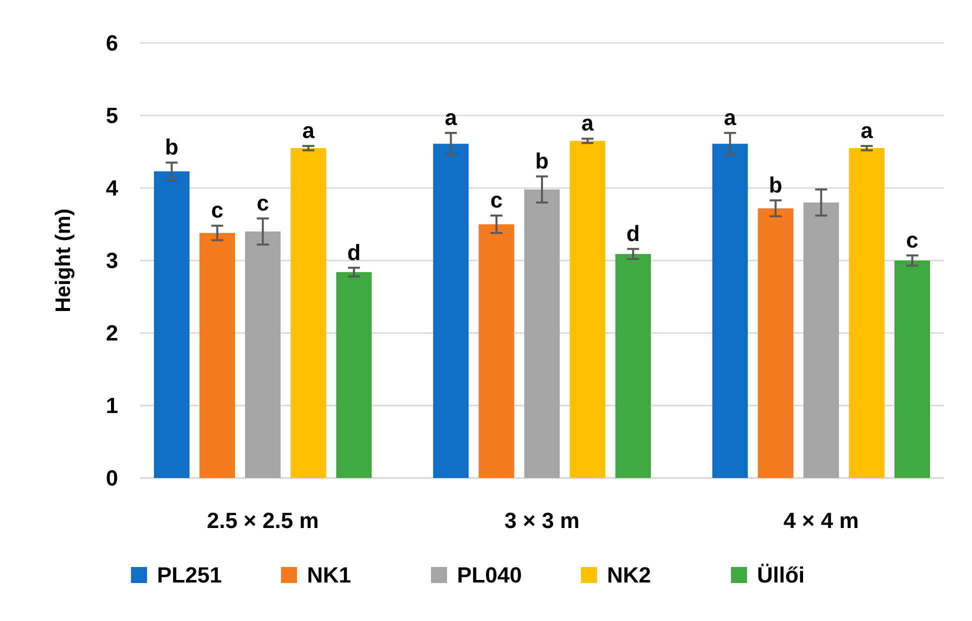 Image resolution: width=972 pixels, height=621 pixels. What do you see at coordinates (112, 261) in the screenshot?
I see `y-tick-label: 3` at bounding box center [112, 261].